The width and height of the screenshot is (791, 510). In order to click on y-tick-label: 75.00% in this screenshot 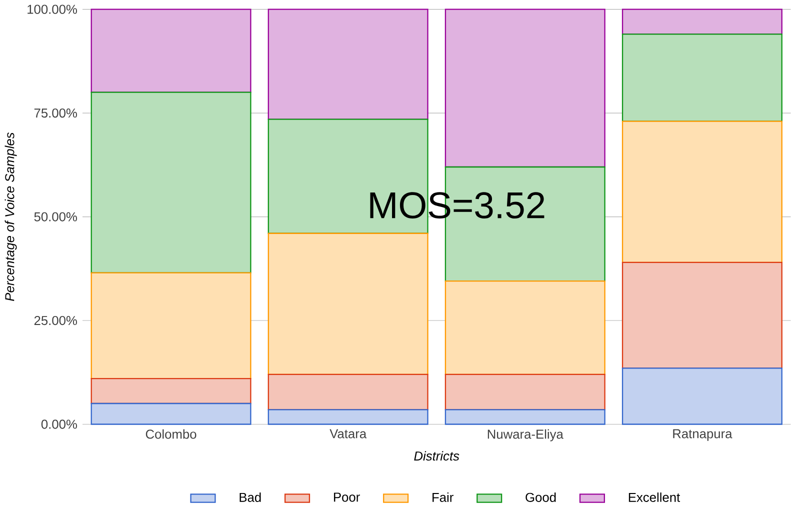, I will do `click(55, 113)`.